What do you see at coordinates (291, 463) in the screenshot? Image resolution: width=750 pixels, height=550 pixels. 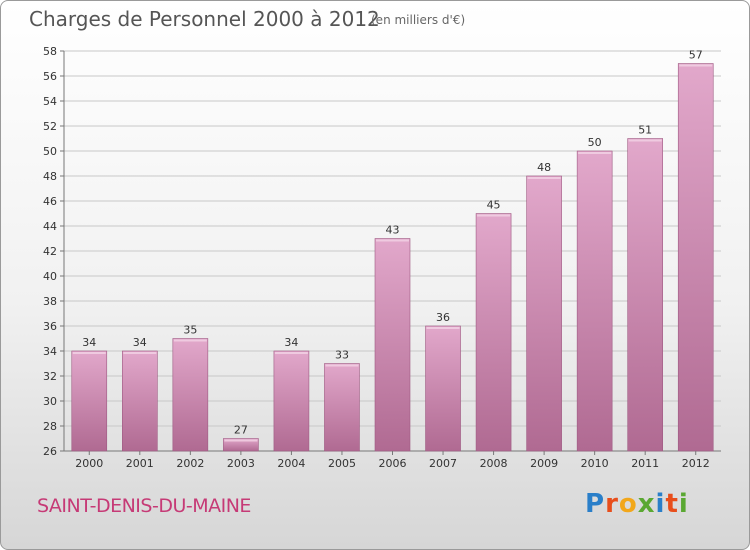 I see `x-tick-label: 2004` at bounding box center [291, 463].